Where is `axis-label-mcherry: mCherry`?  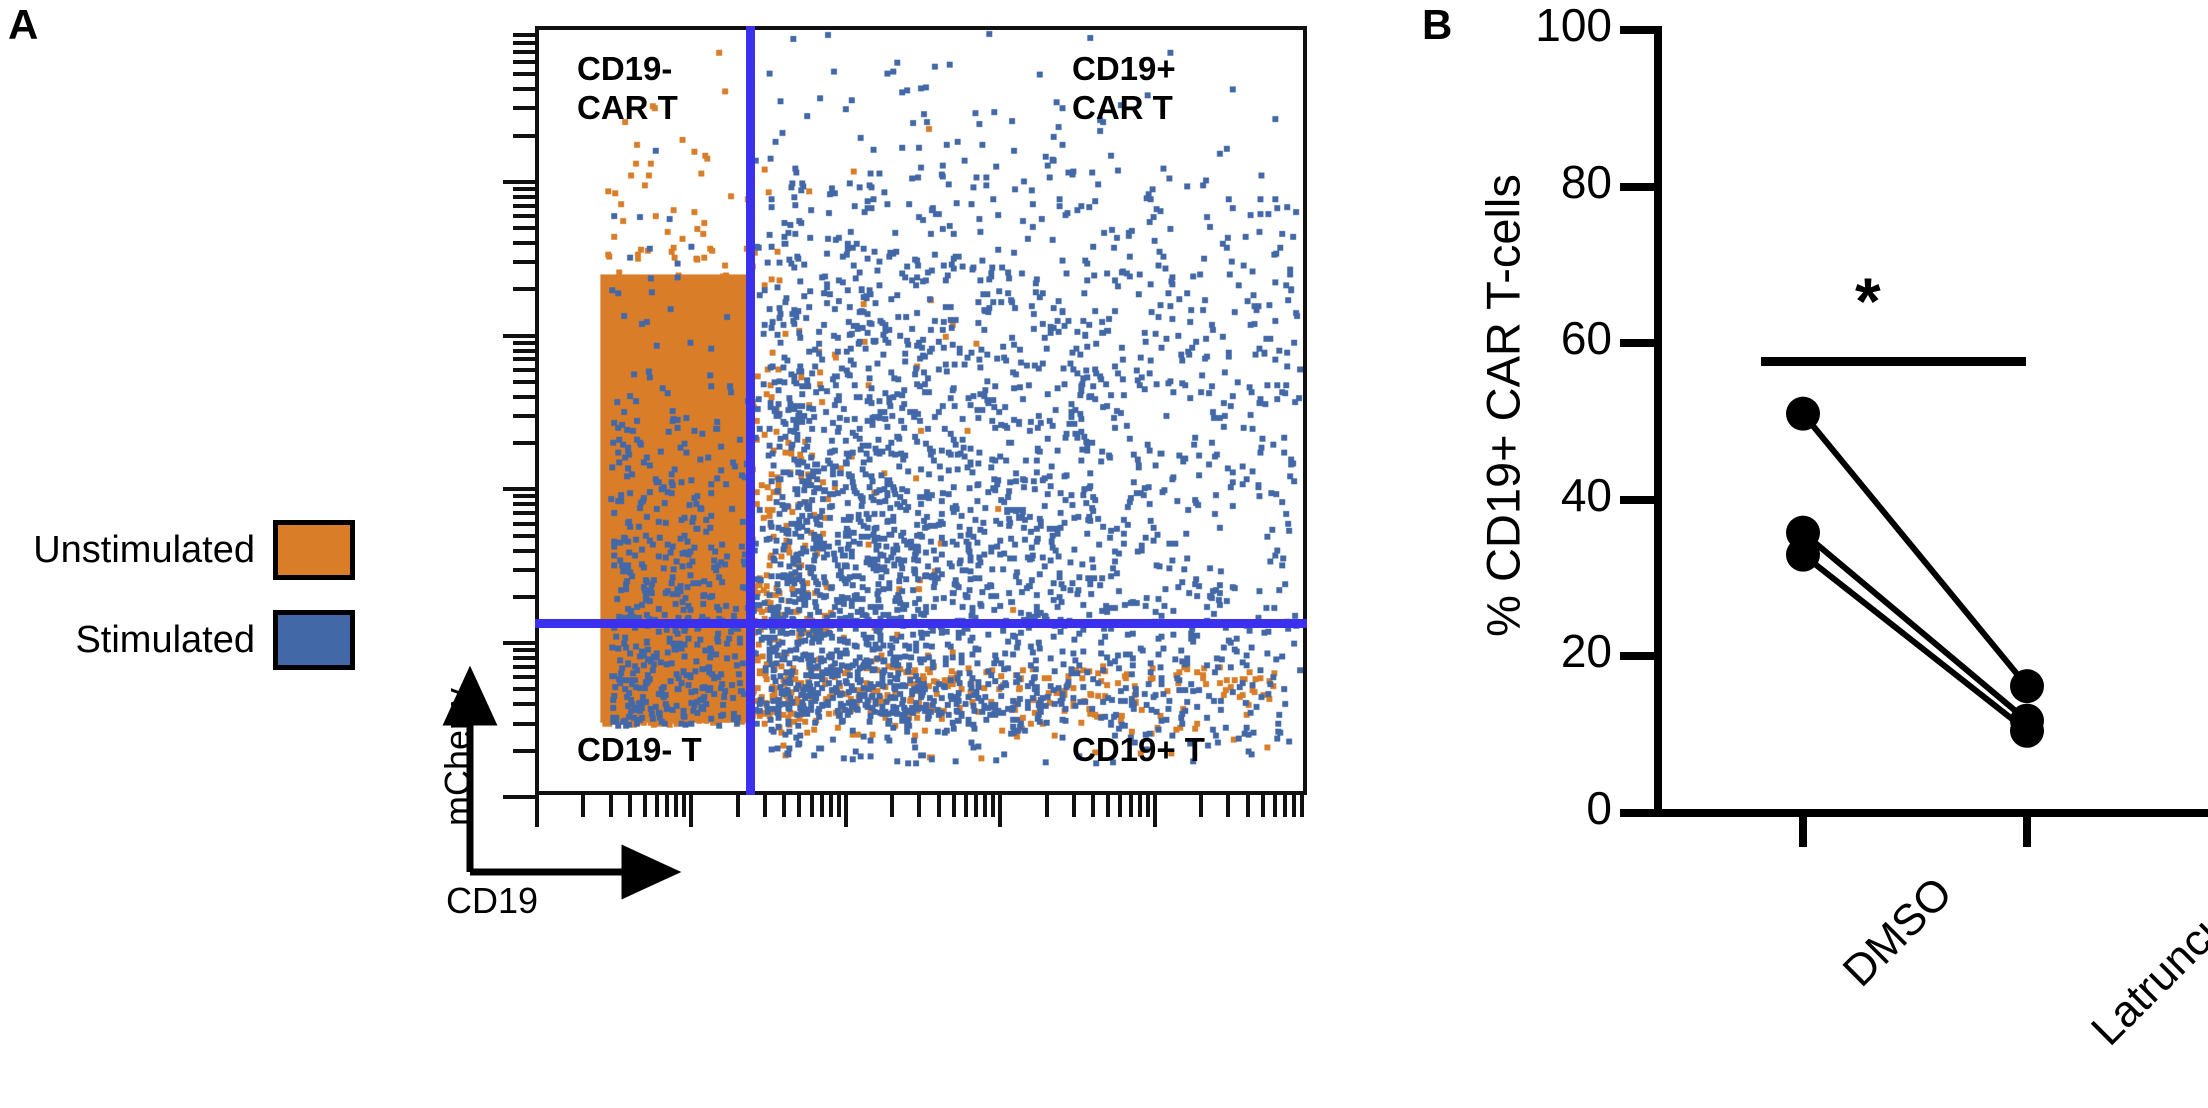 axis-label-mcherry: mCherry is located at coordinates (457, 757).